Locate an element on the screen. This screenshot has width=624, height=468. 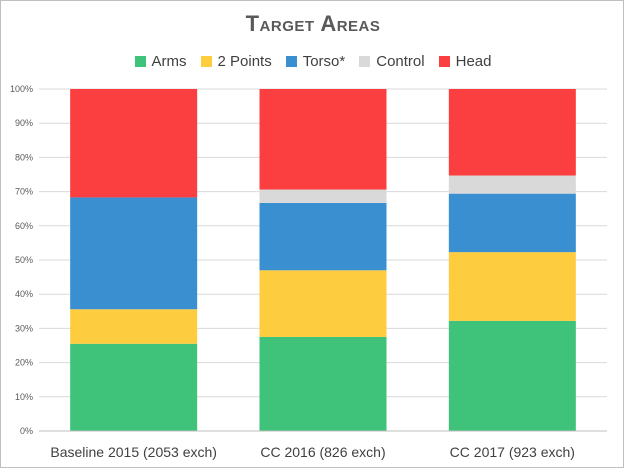
legend-label: Head is located at coordinates (473, 61).